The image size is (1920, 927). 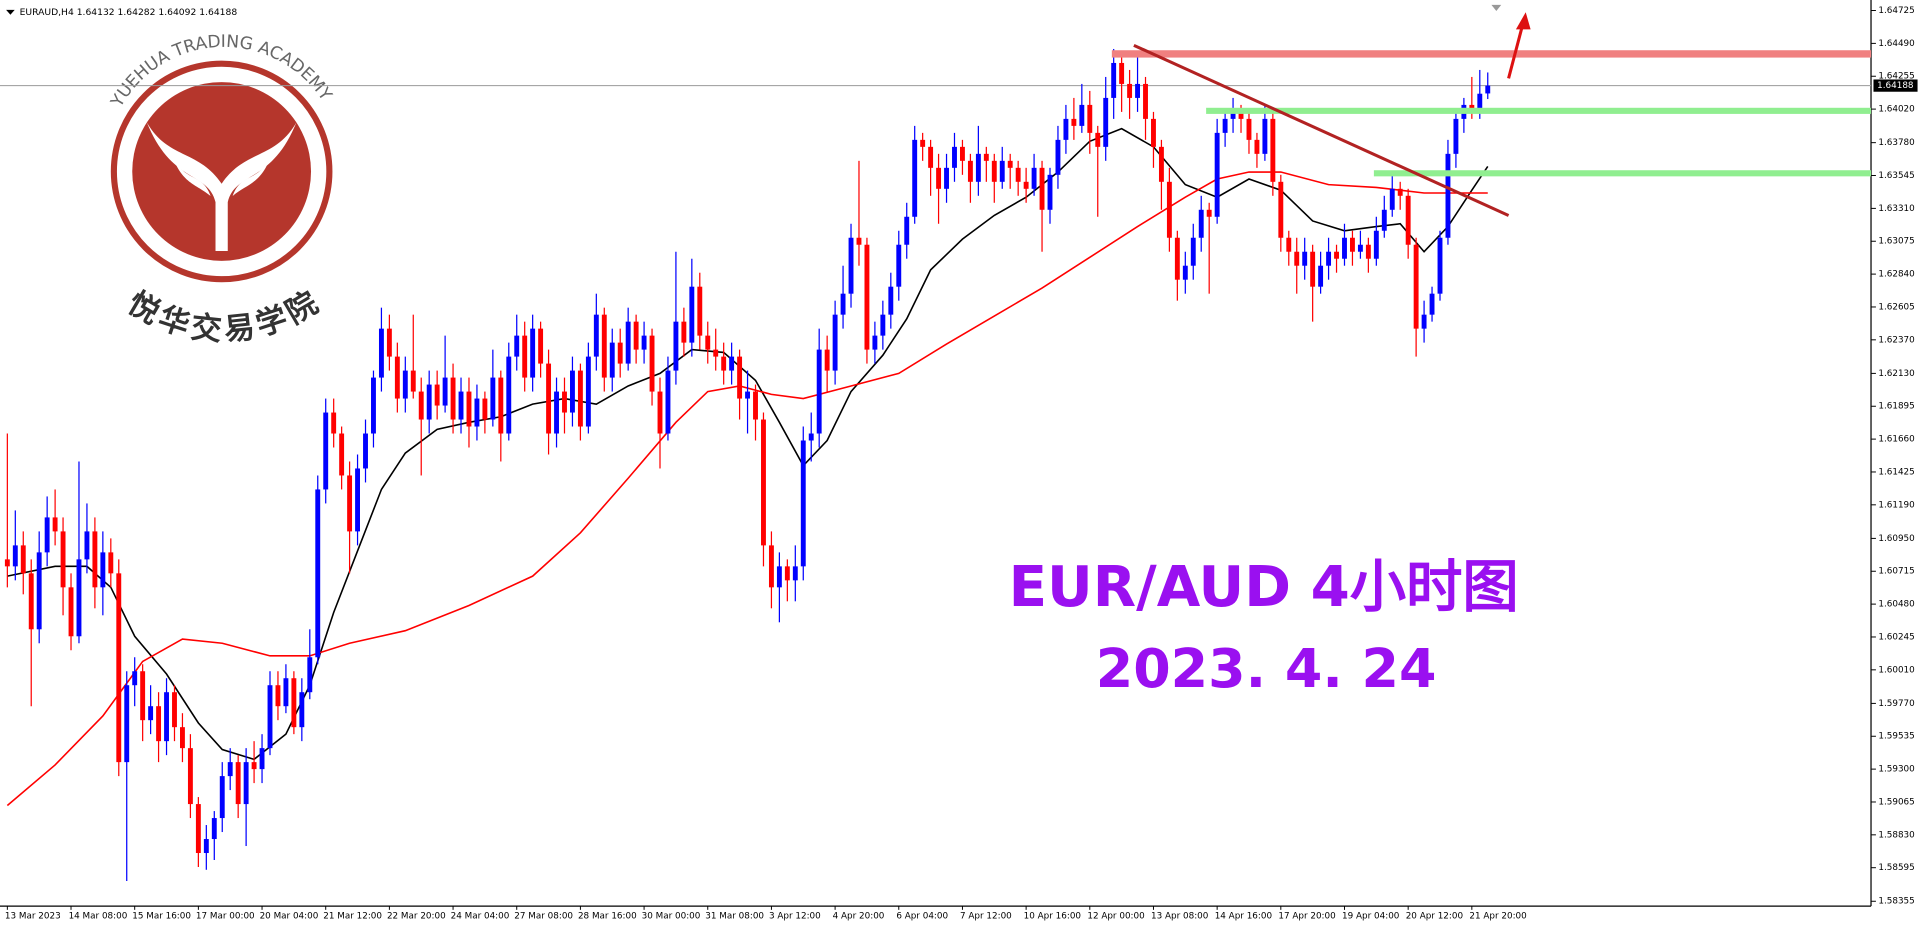 I want to click on support-zone, so click(x=1622, y=173).